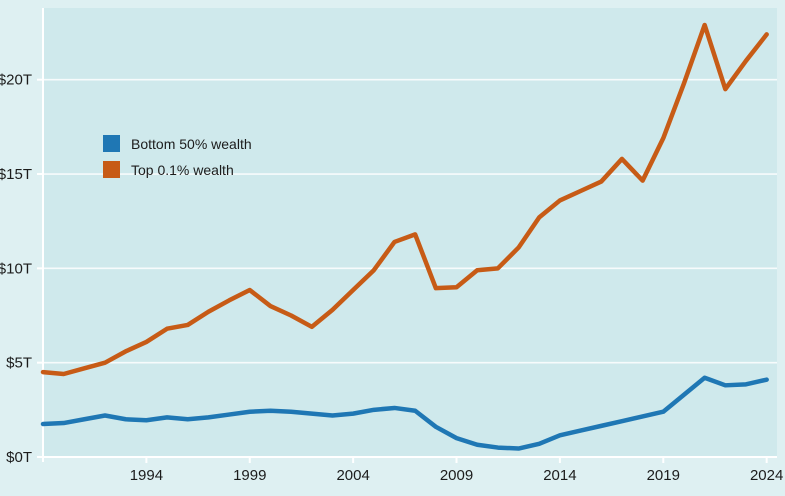 The height and width of the screenshot is (496, 785). What do you see at coordinates (249, 475) in the screenshot?
I see `x-tick-label: 1999` at bounding box center [249, 475].